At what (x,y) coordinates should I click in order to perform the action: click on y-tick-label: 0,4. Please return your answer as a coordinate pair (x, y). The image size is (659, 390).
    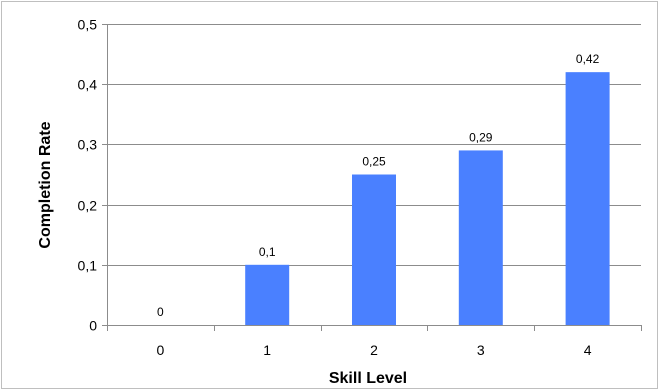
    Looking at the image, I should click on (88, 85).